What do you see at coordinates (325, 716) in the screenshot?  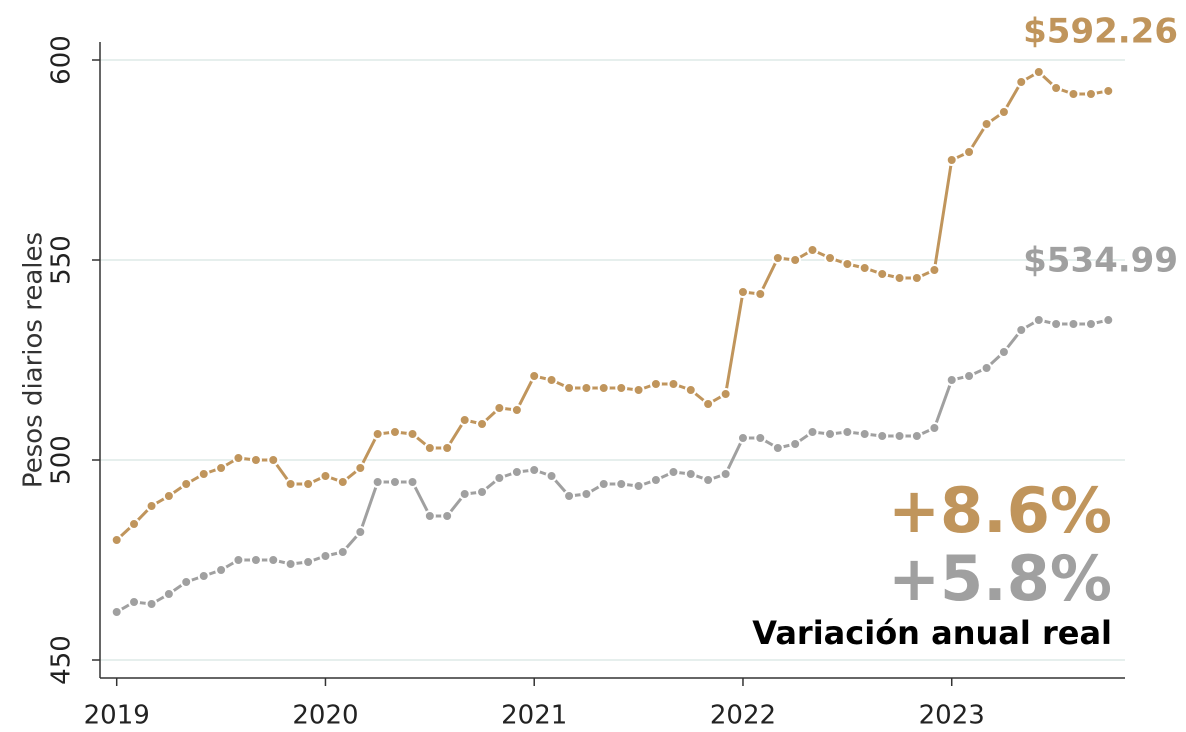 I see `x-tick-label: 2020` at bounding box center [325, 716].